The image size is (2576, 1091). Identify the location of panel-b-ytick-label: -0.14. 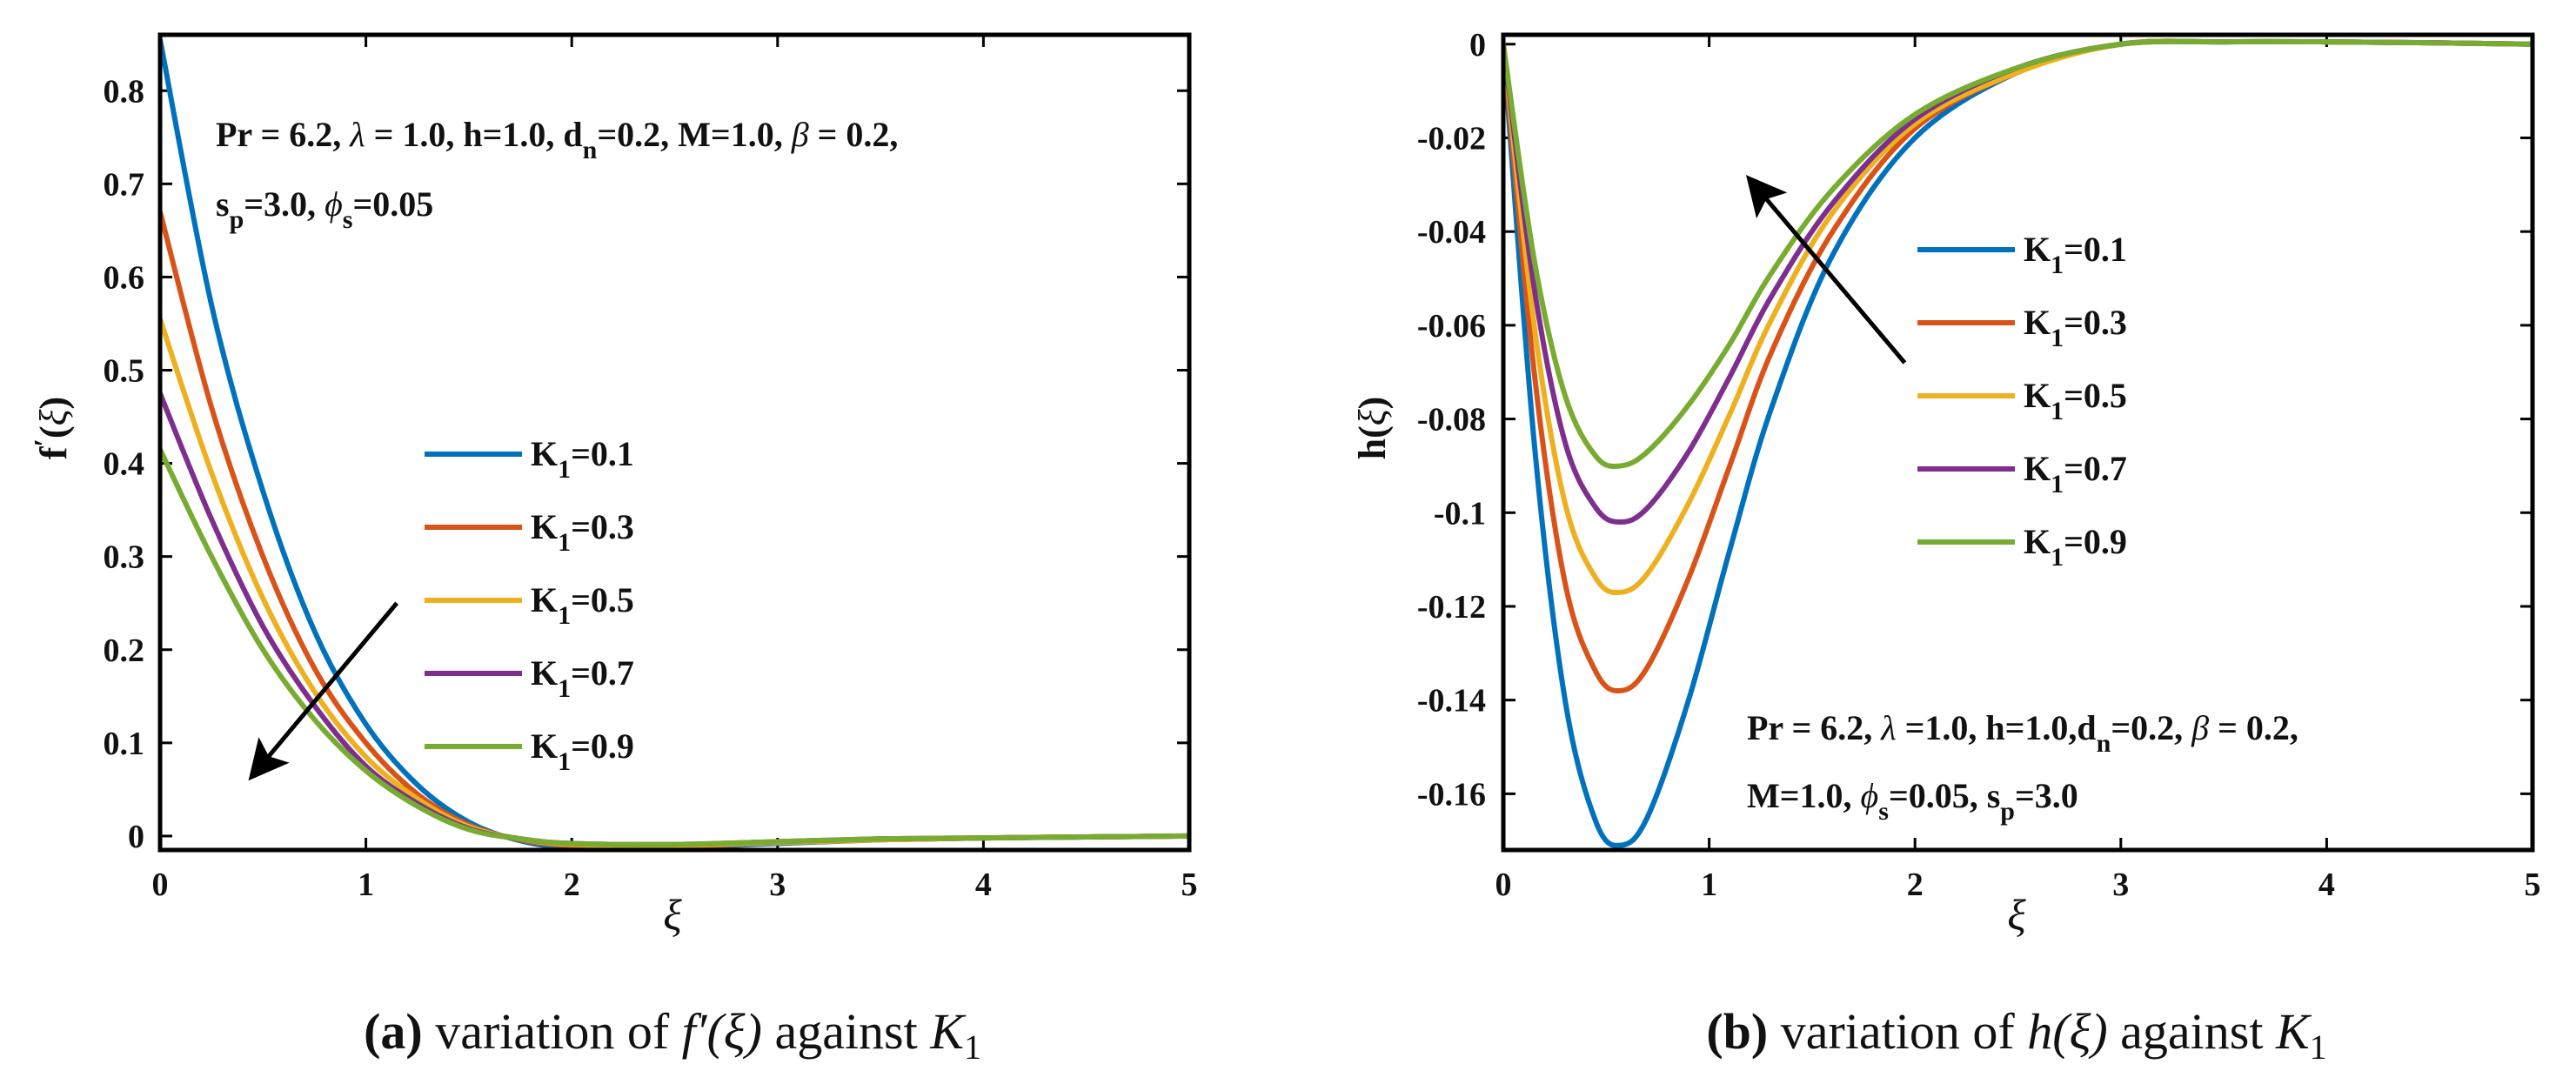
(1451, 701).